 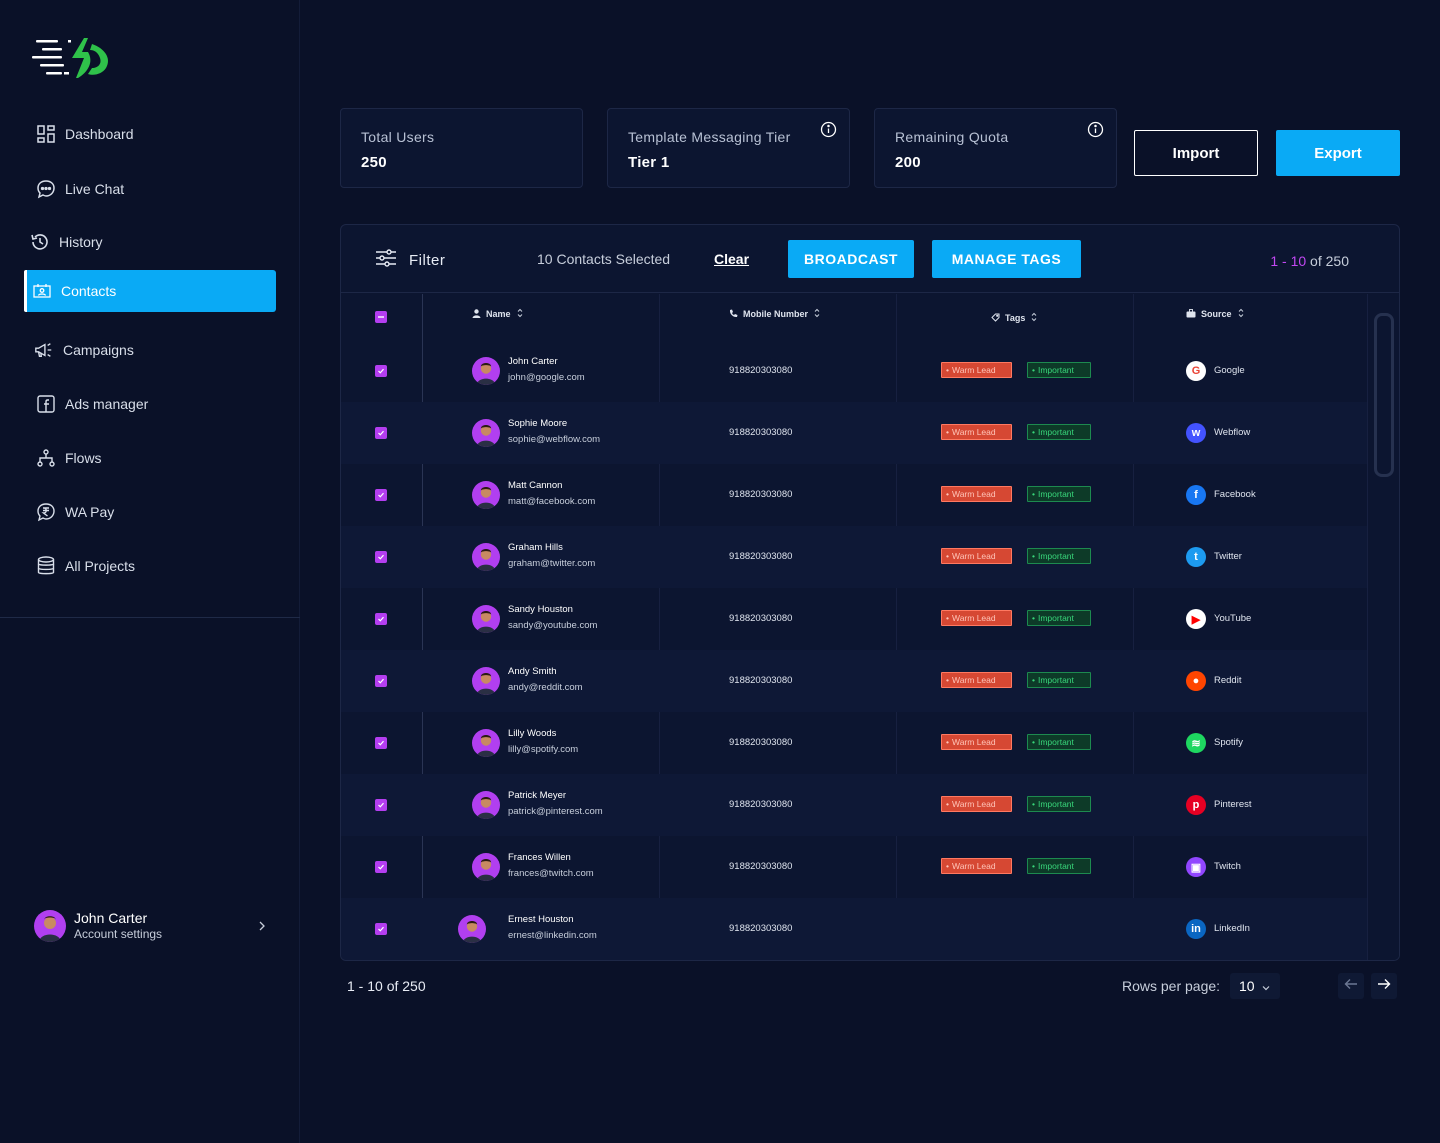 I want to click on select-all-checkbox, so click(x=381, y=317).